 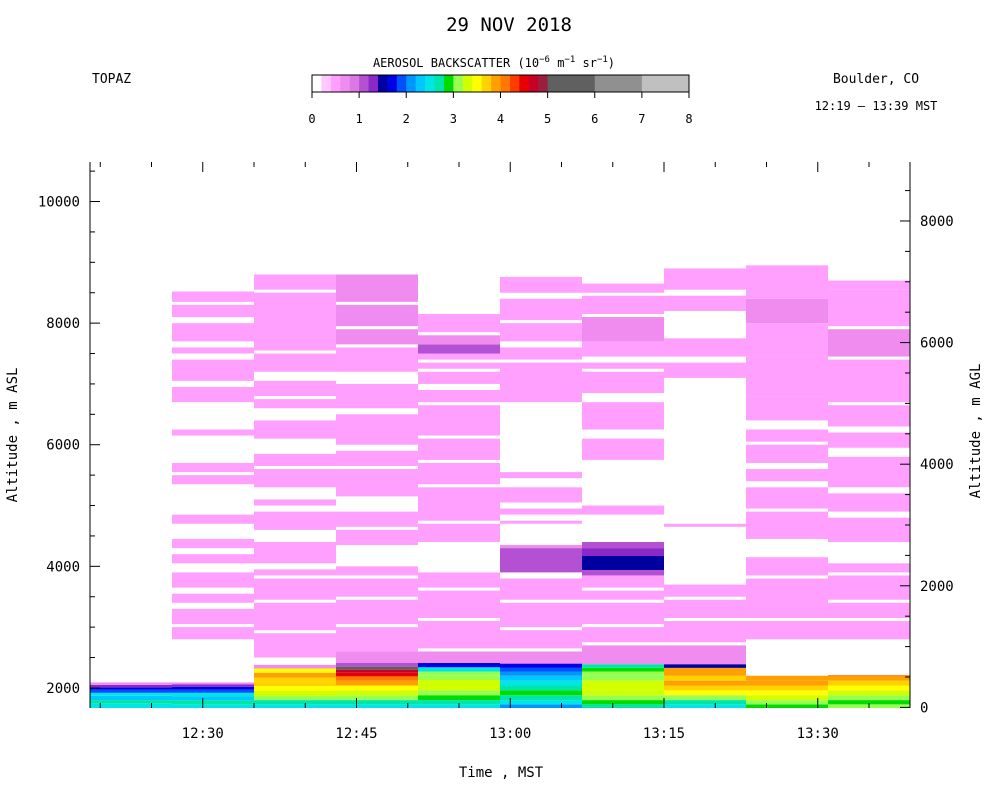 What do you see at coordinates (937, 587) in the screenshot?
I see `y-tick-label-right-1: 2000` at bounding box center [937, 587].